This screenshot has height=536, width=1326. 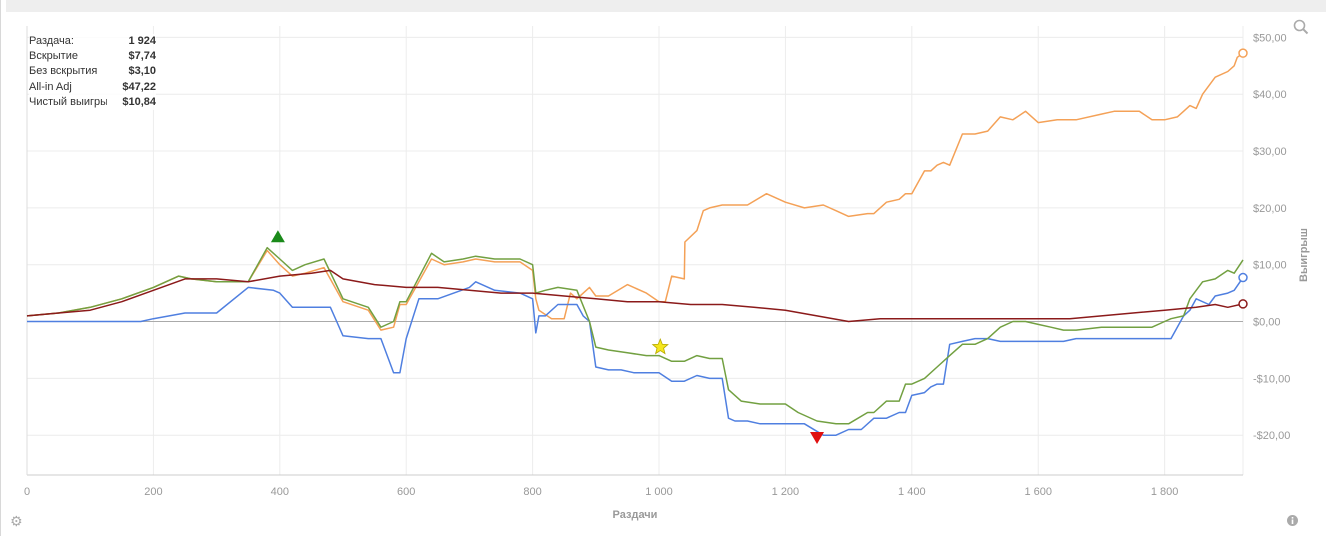 What do you see at coordinates (51, 41) in the screenshot?
I see `stat-label: Раздача:` at bounding box center [51, 41].